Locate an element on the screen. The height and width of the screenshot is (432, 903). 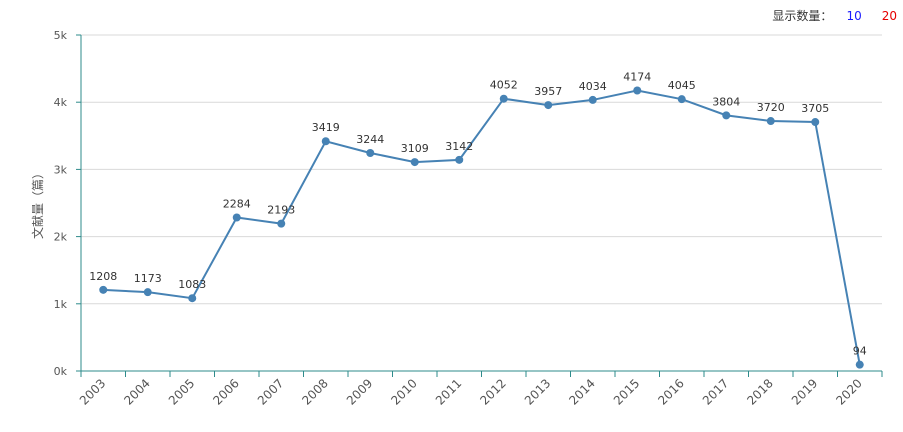
data-label: 3720 is located at coordinates (771, 107).